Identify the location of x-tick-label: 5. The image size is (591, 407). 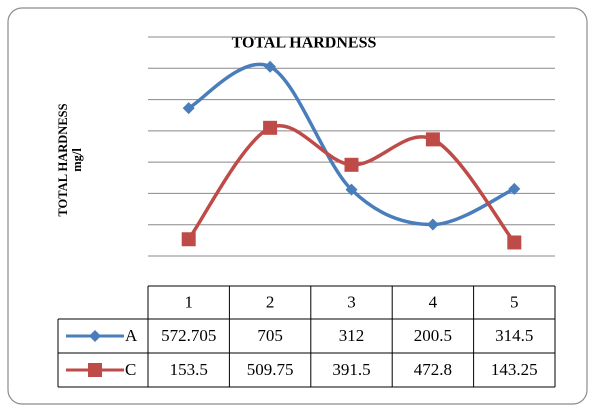
(514, 301).